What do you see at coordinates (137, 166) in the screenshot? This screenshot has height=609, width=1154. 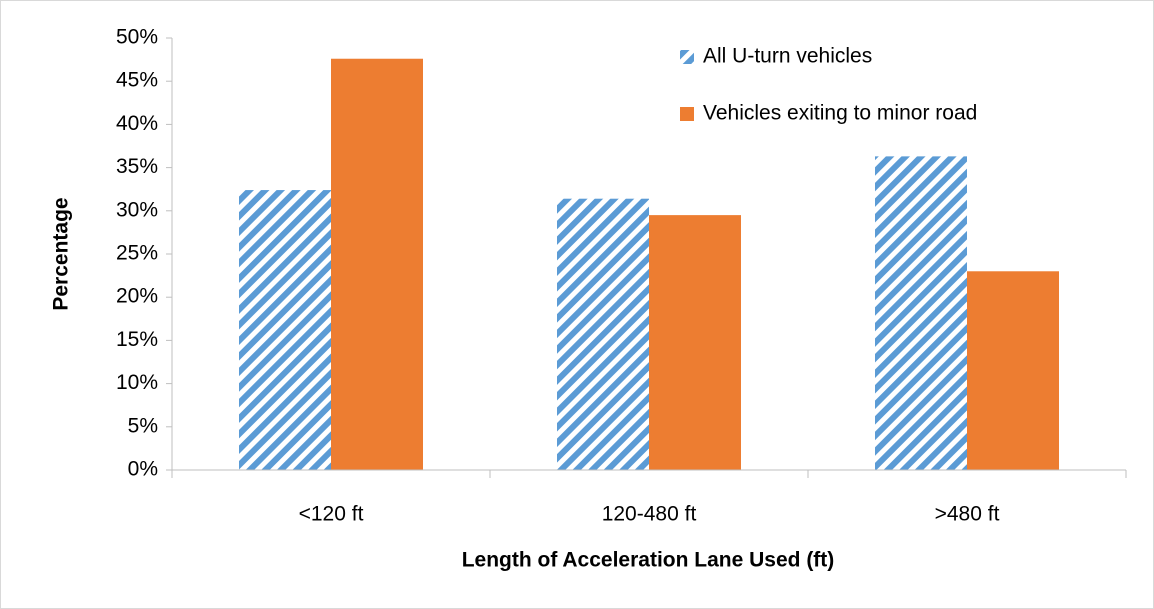 I see `y-tick-label: 35%` at bounding box center [137, 166].